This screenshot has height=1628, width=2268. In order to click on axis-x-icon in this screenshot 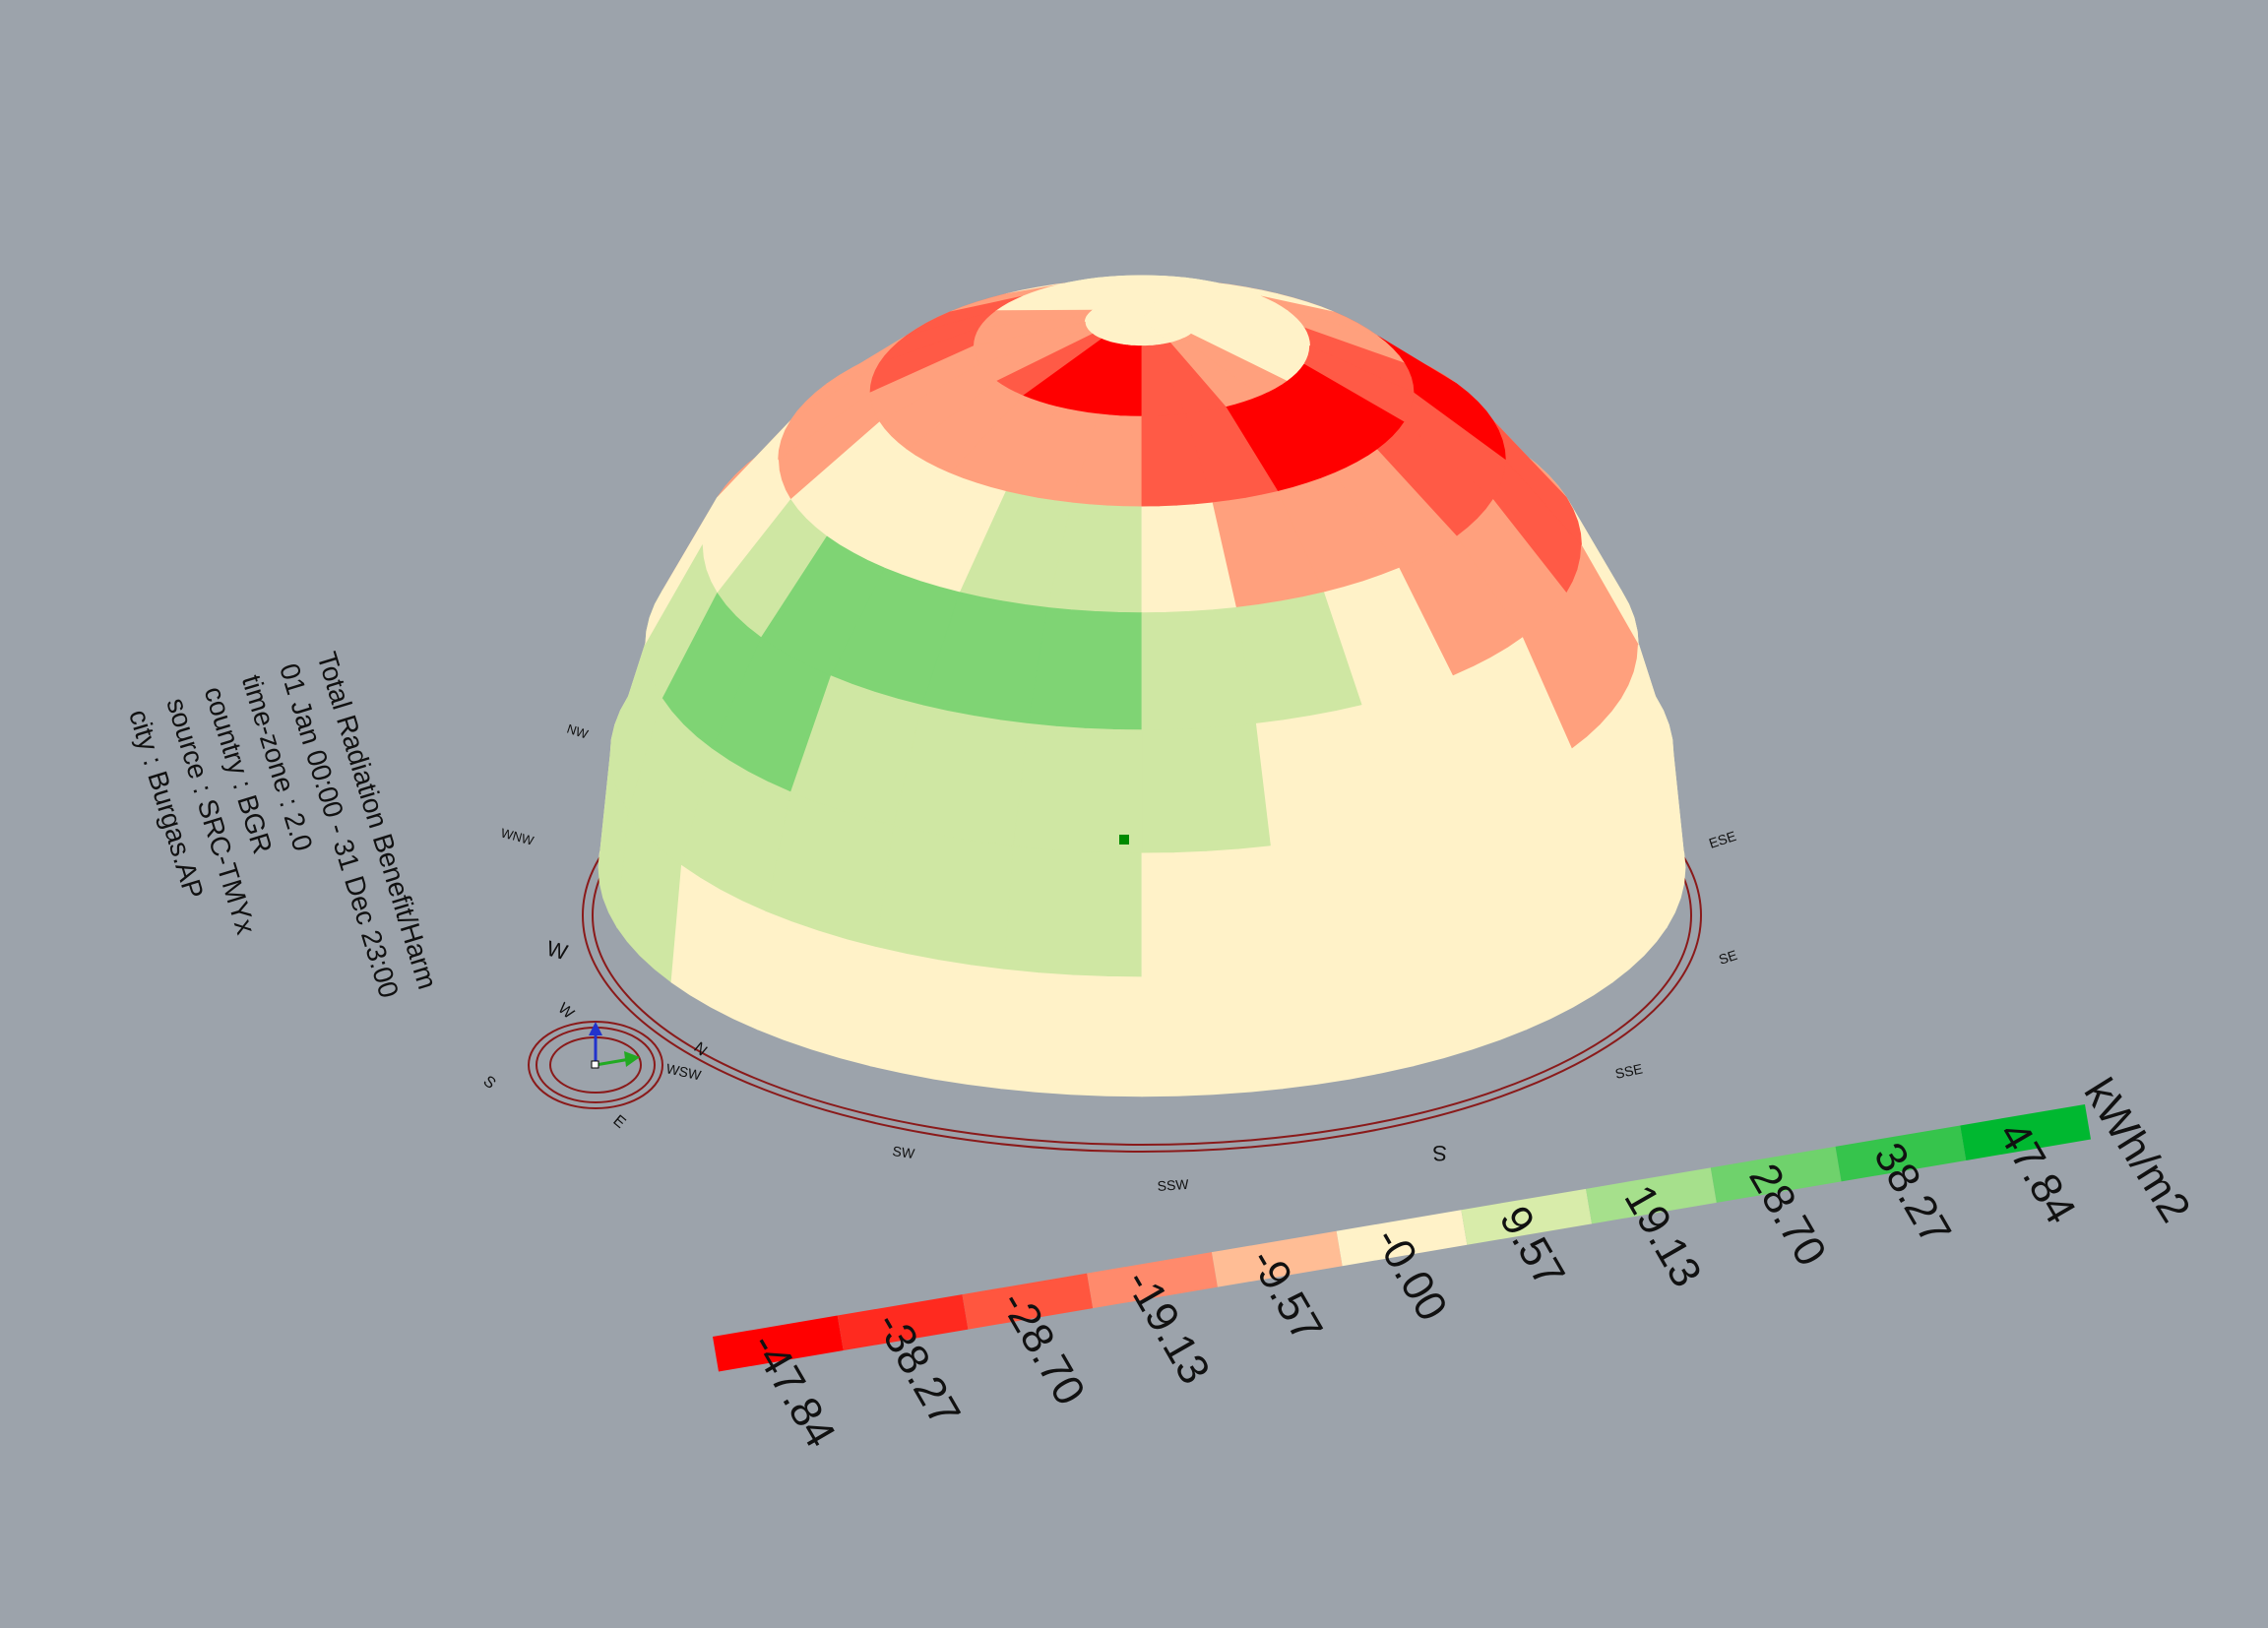, I will do `click(617, 1059)`.